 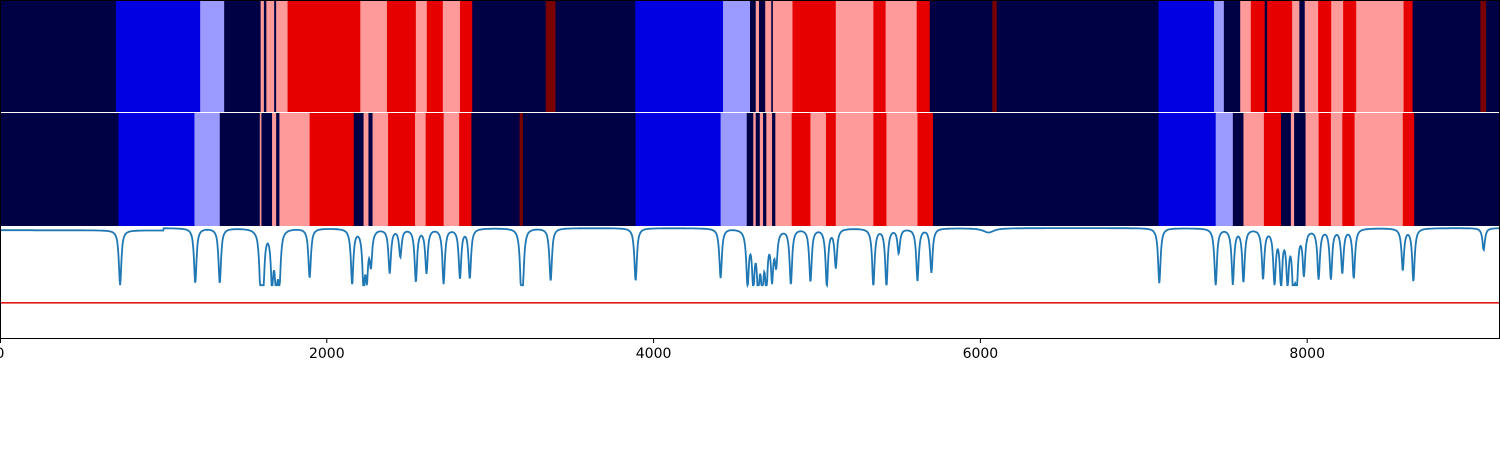 What do you see at coordinates (981, 354) in the screenshot?
I see `x-tick-label: 6000` at bounding box center [981, 354].